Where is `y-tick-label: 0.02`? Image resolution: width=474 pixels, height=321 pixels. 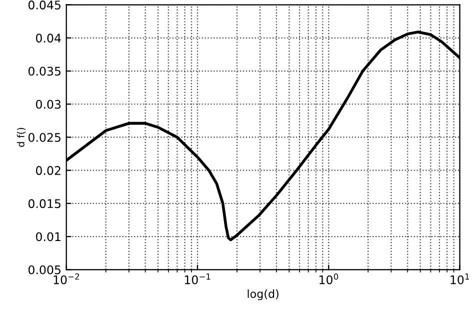 y-tick-label: 0.02 is located at coordinates (48, 170).